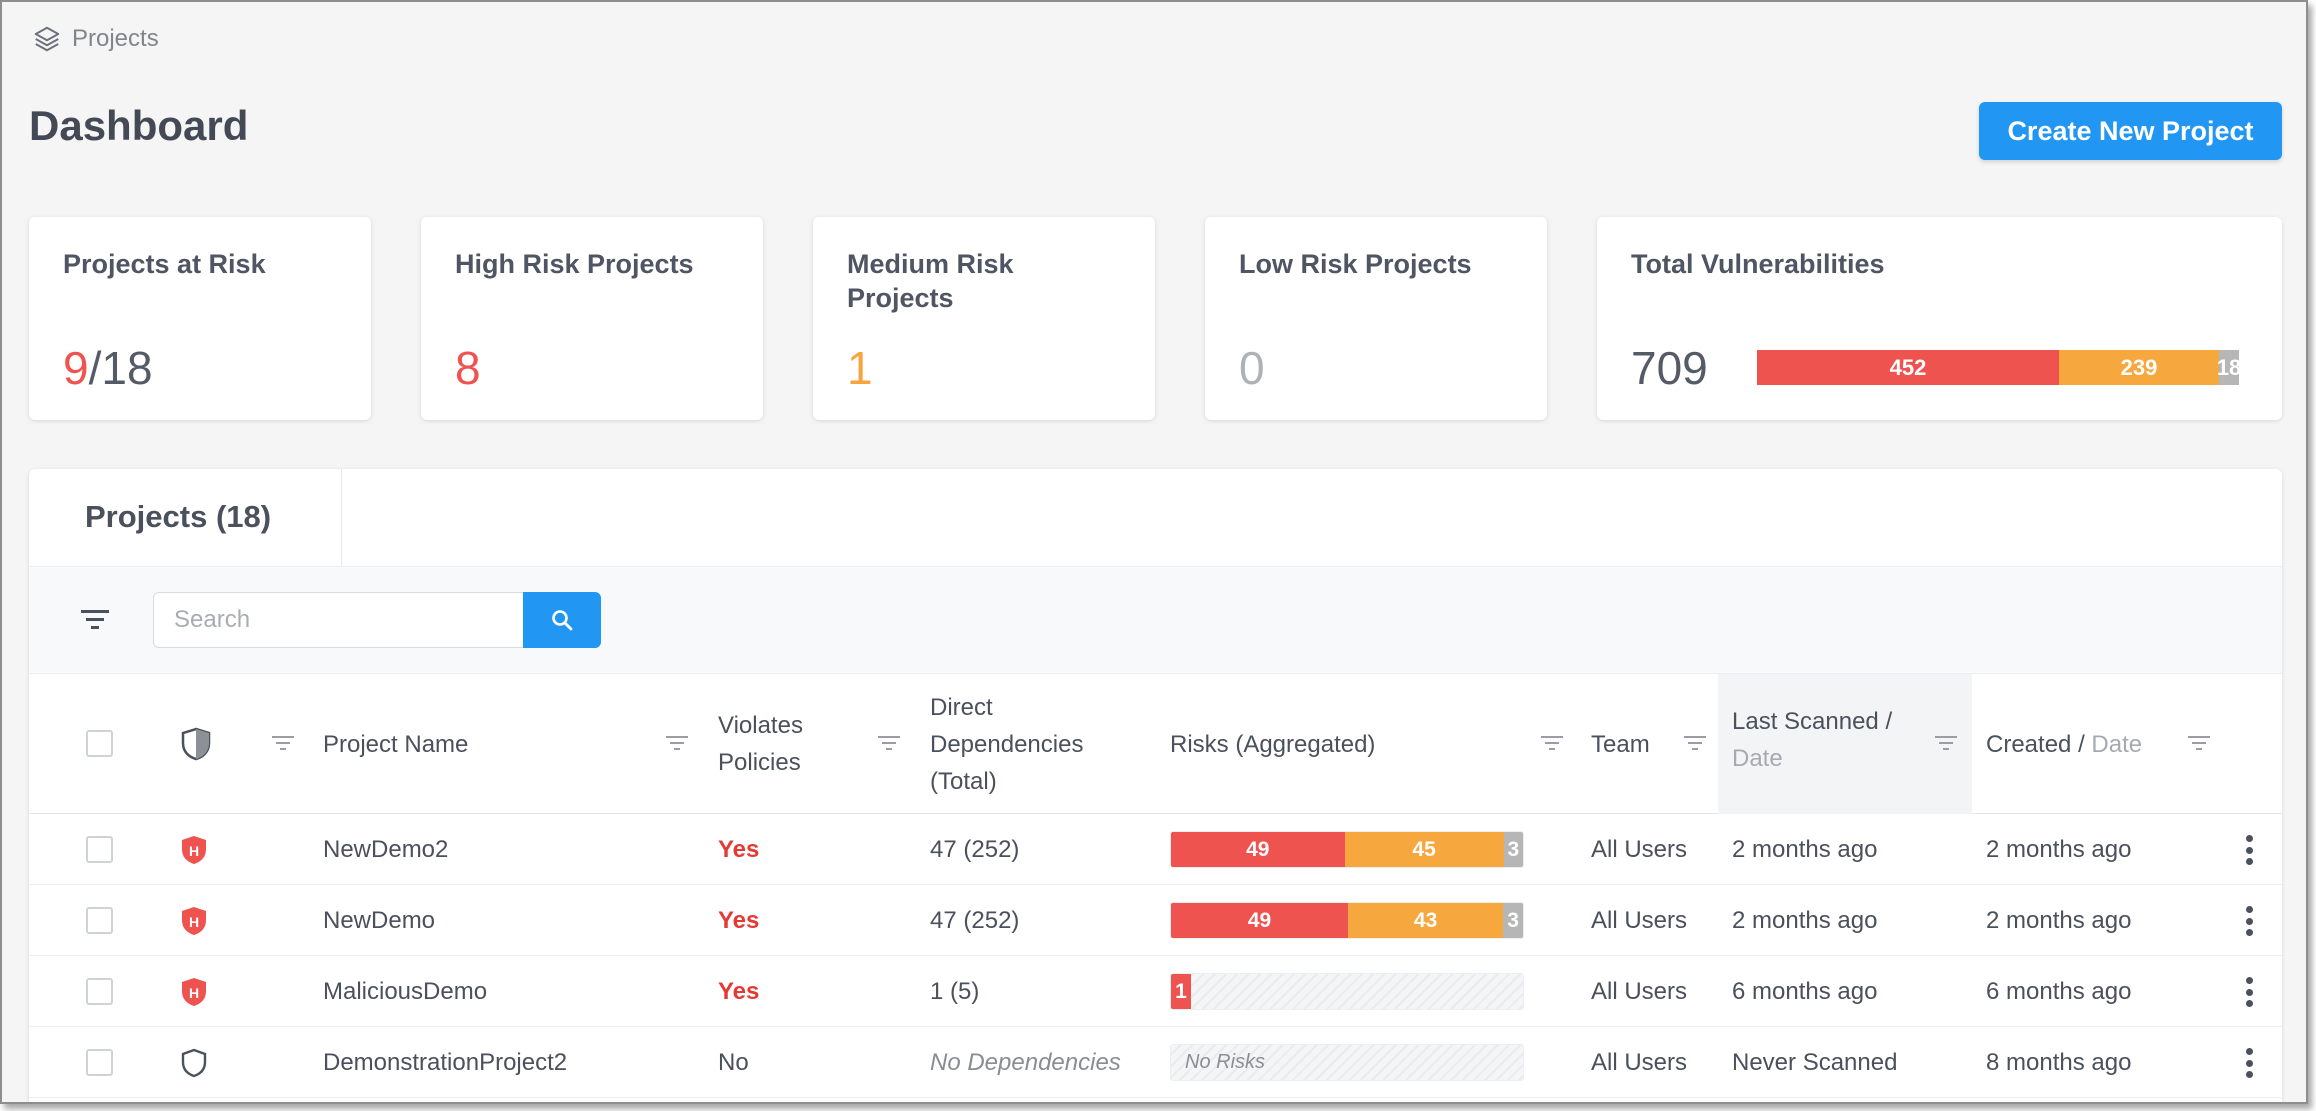 The height and width of the screenshot is (1111, 2316). Describe the element at coordinates (1273, 744) in the screenshot. I see `column-risks-aggregated: Risks (Aggregated)` at that location.